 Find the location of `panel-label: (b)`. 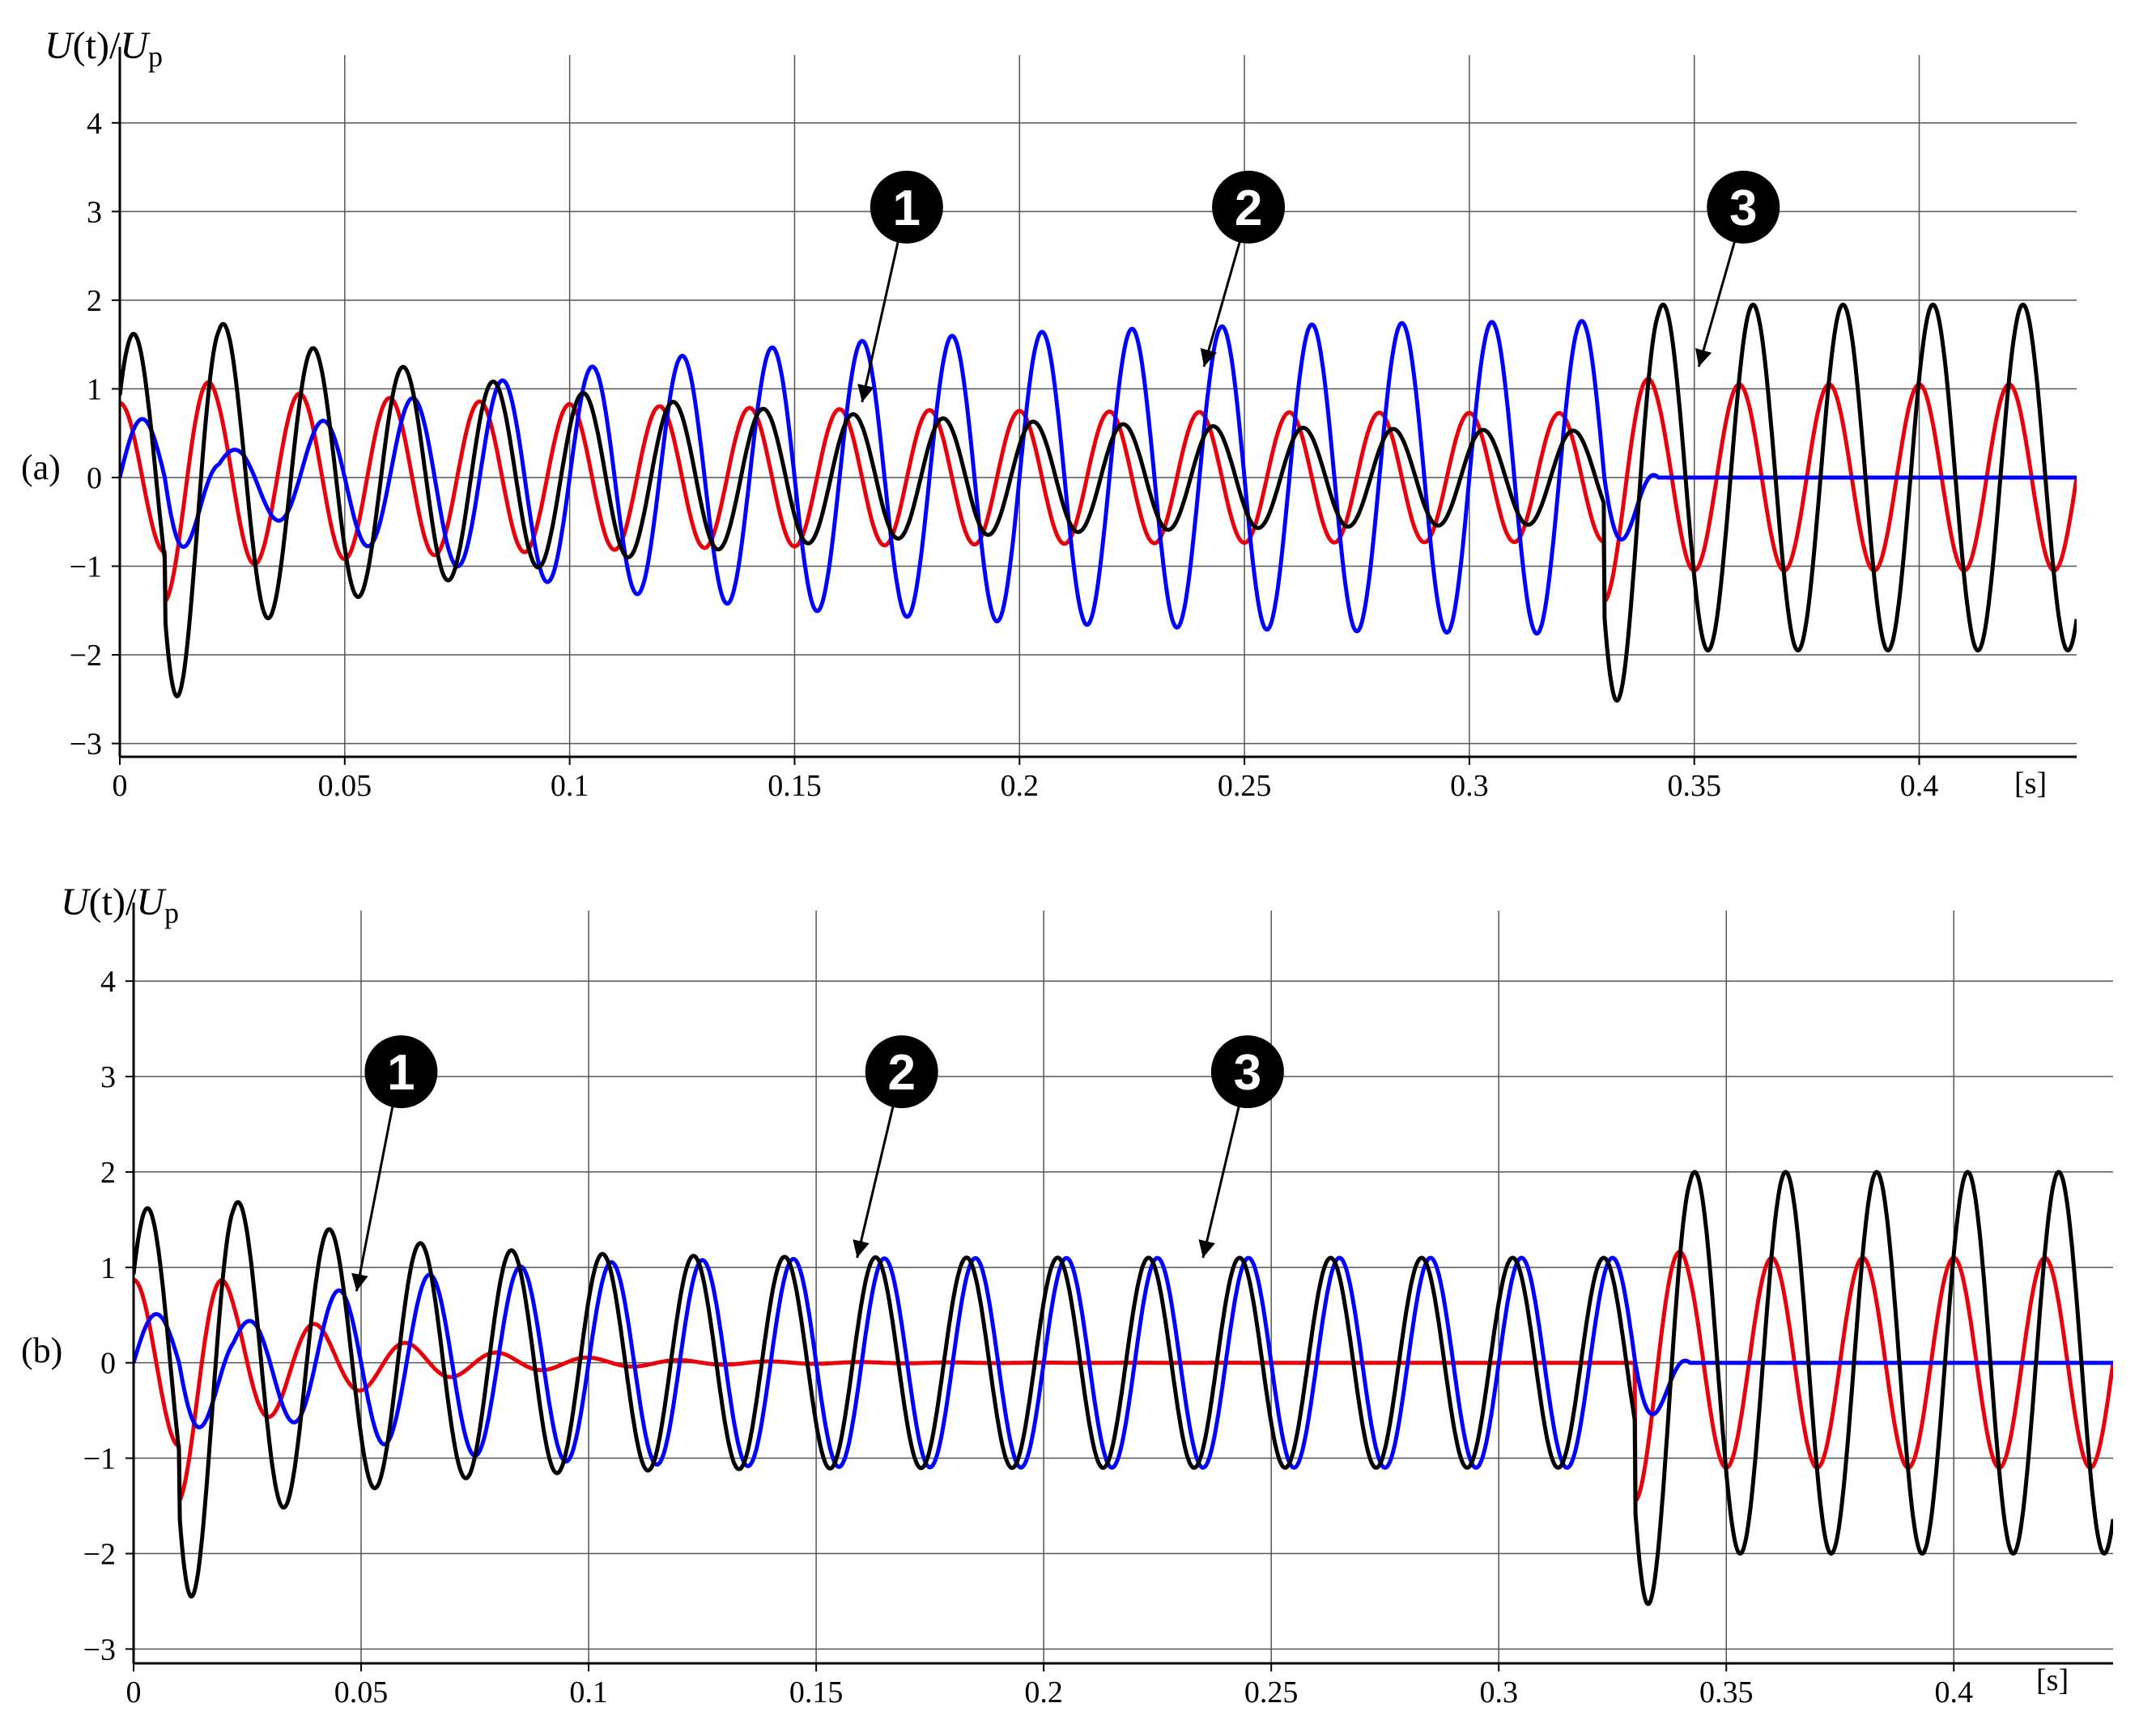

panel-label: (b) is located at coordinates (41, 1350).